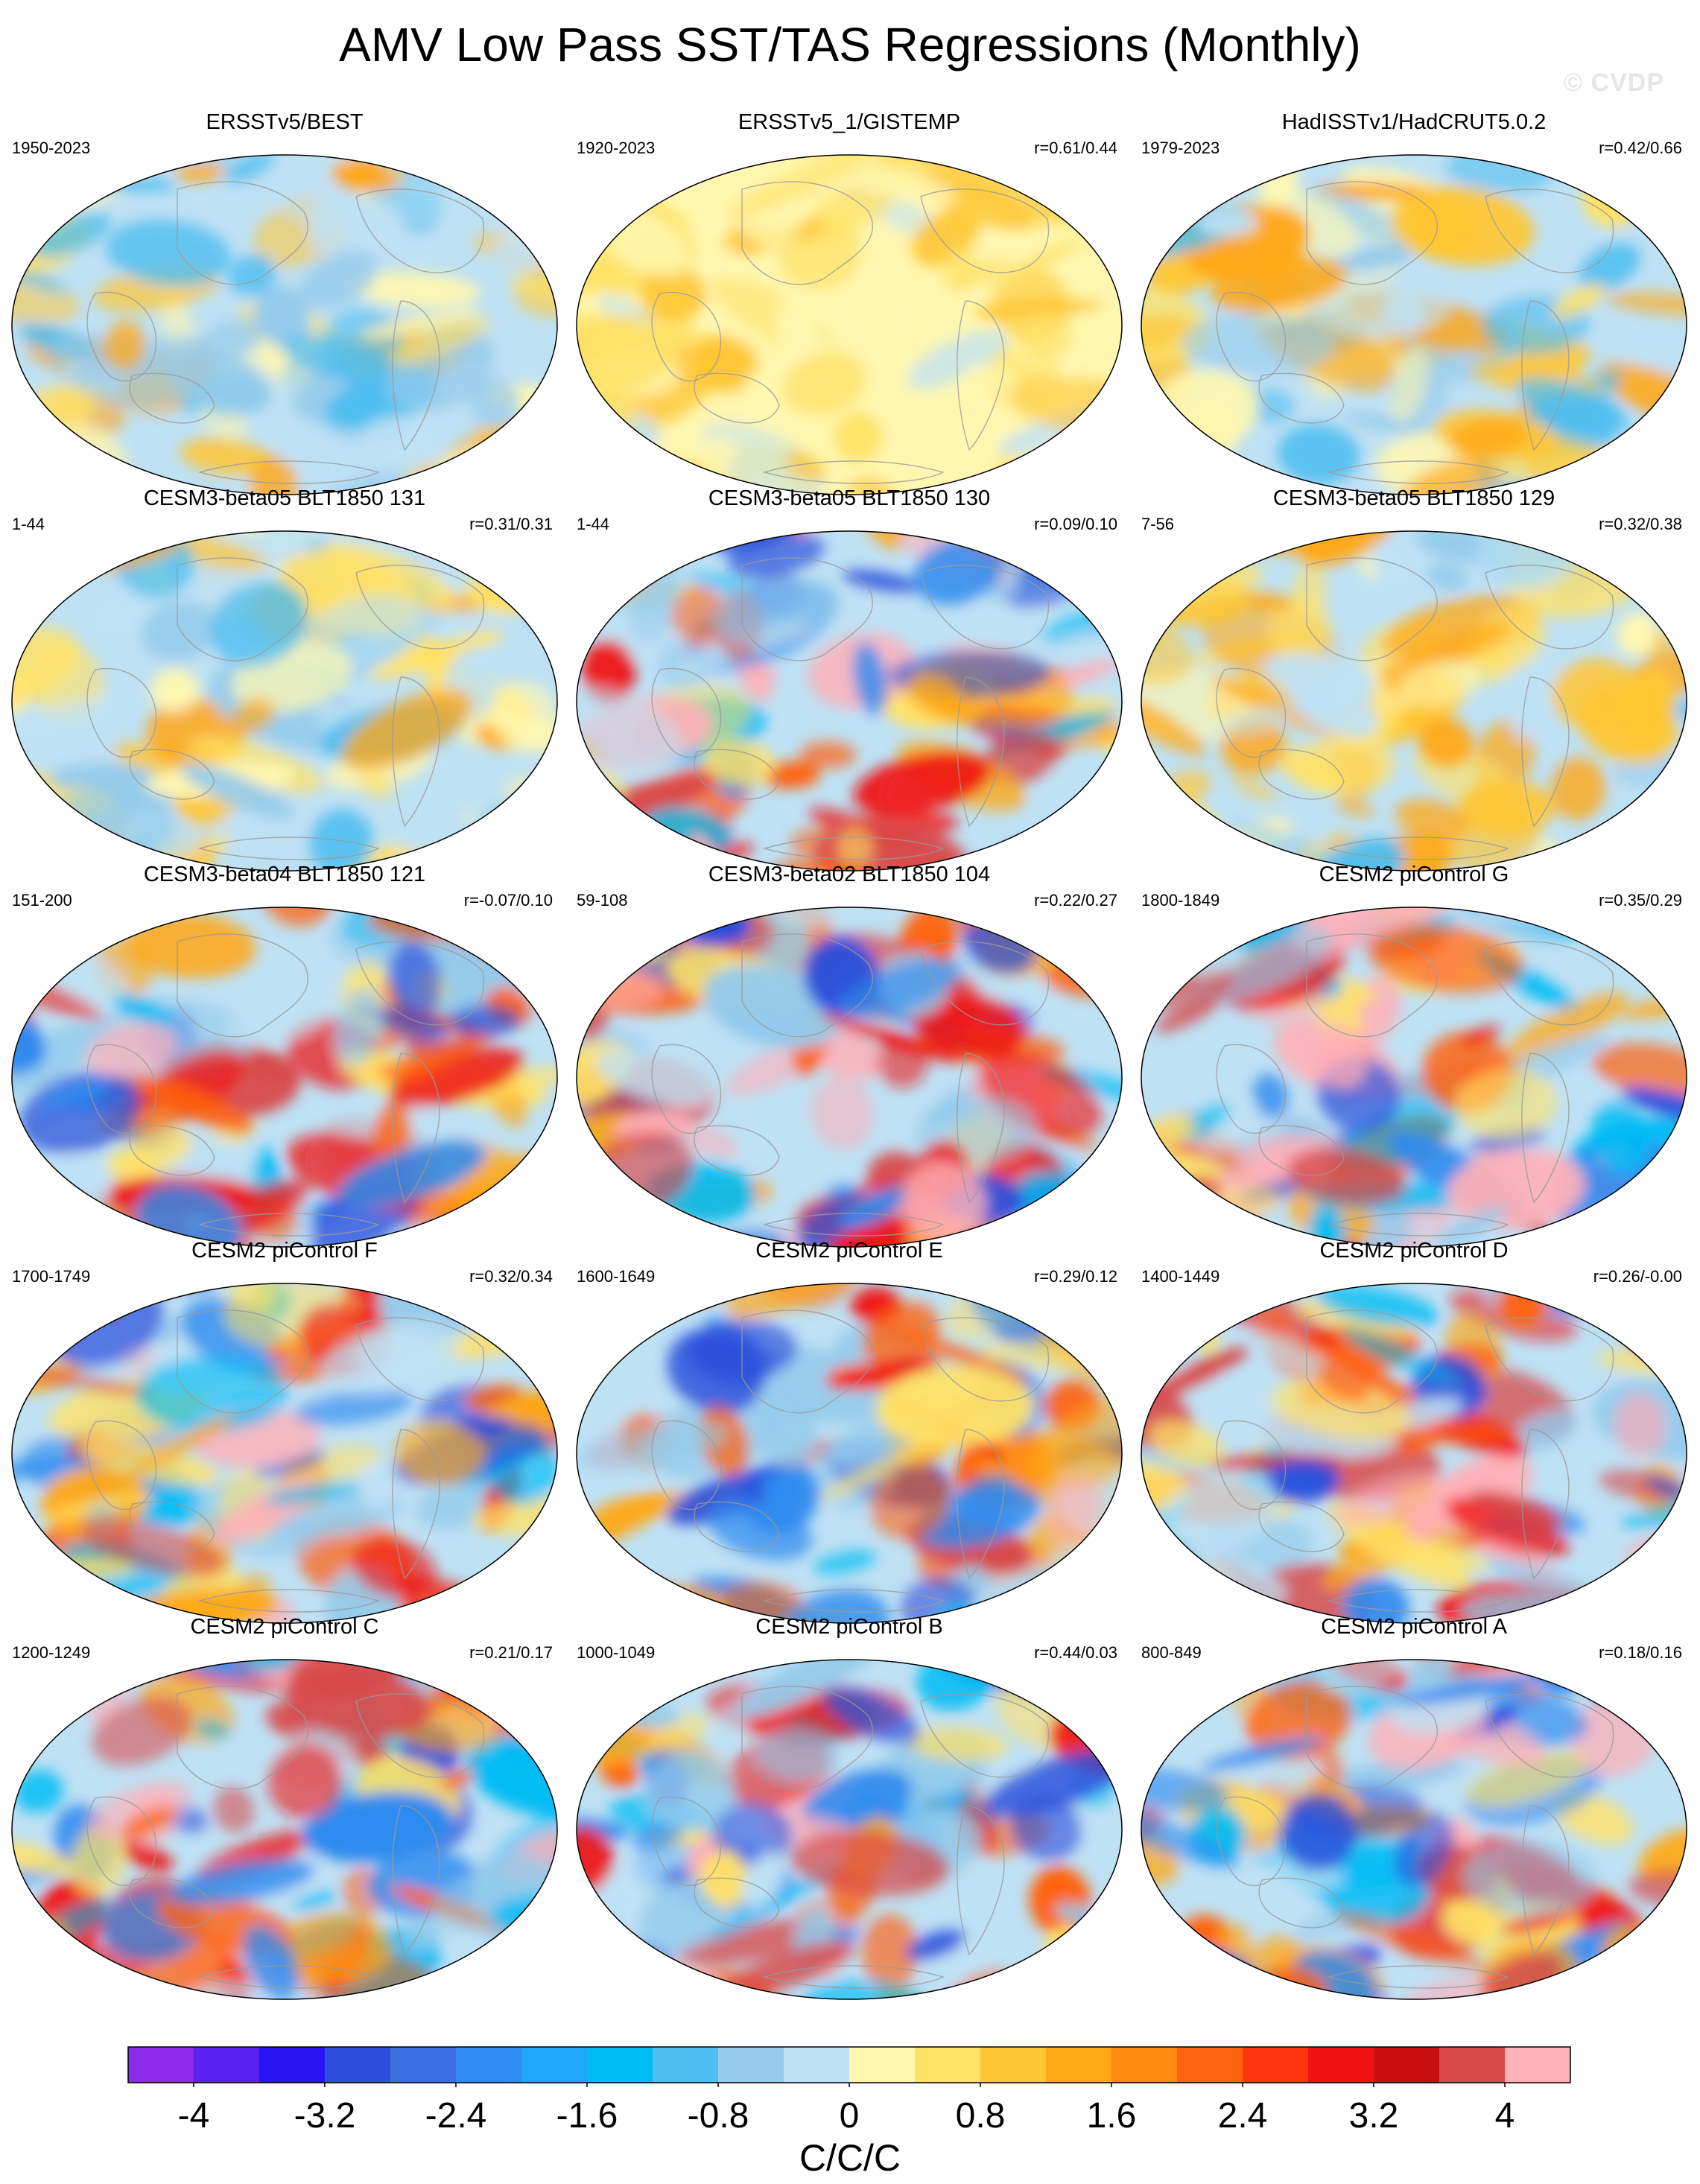 The width and height of the screenshot is (1700, 2184). Describe the element at coordinates (1075, 524) in the screenshot. I see `panel-correlation: r=0.09/0.10` at that location.